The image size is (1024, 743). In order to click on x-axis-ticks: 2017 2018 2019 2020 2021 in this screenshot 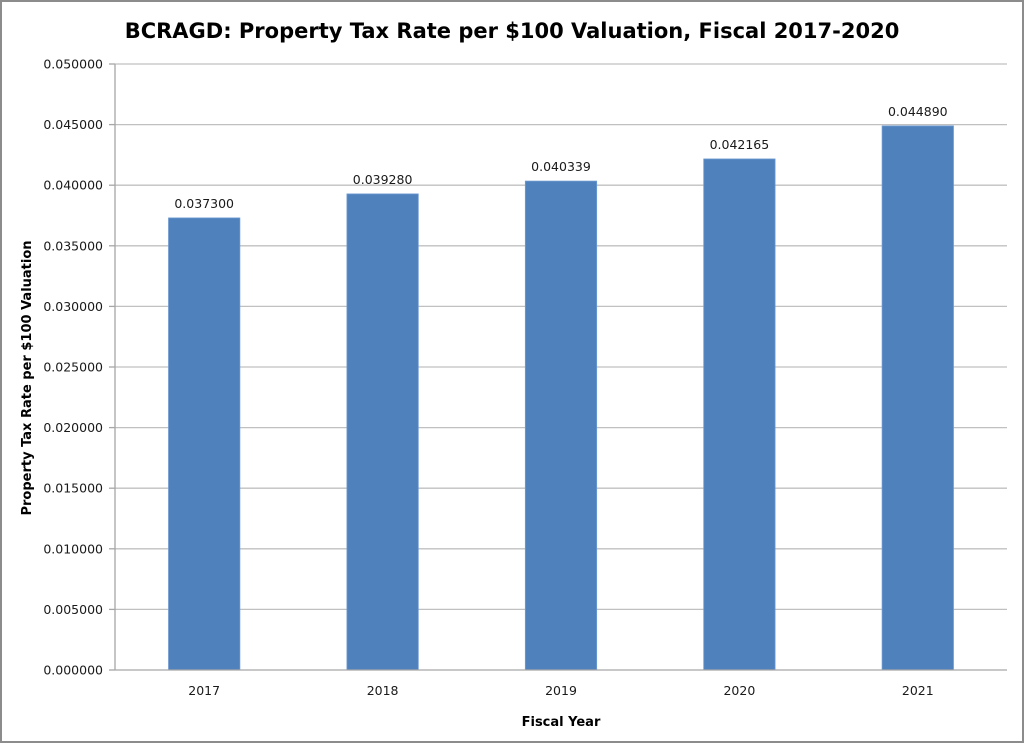, I will do `click(560, 690)`.